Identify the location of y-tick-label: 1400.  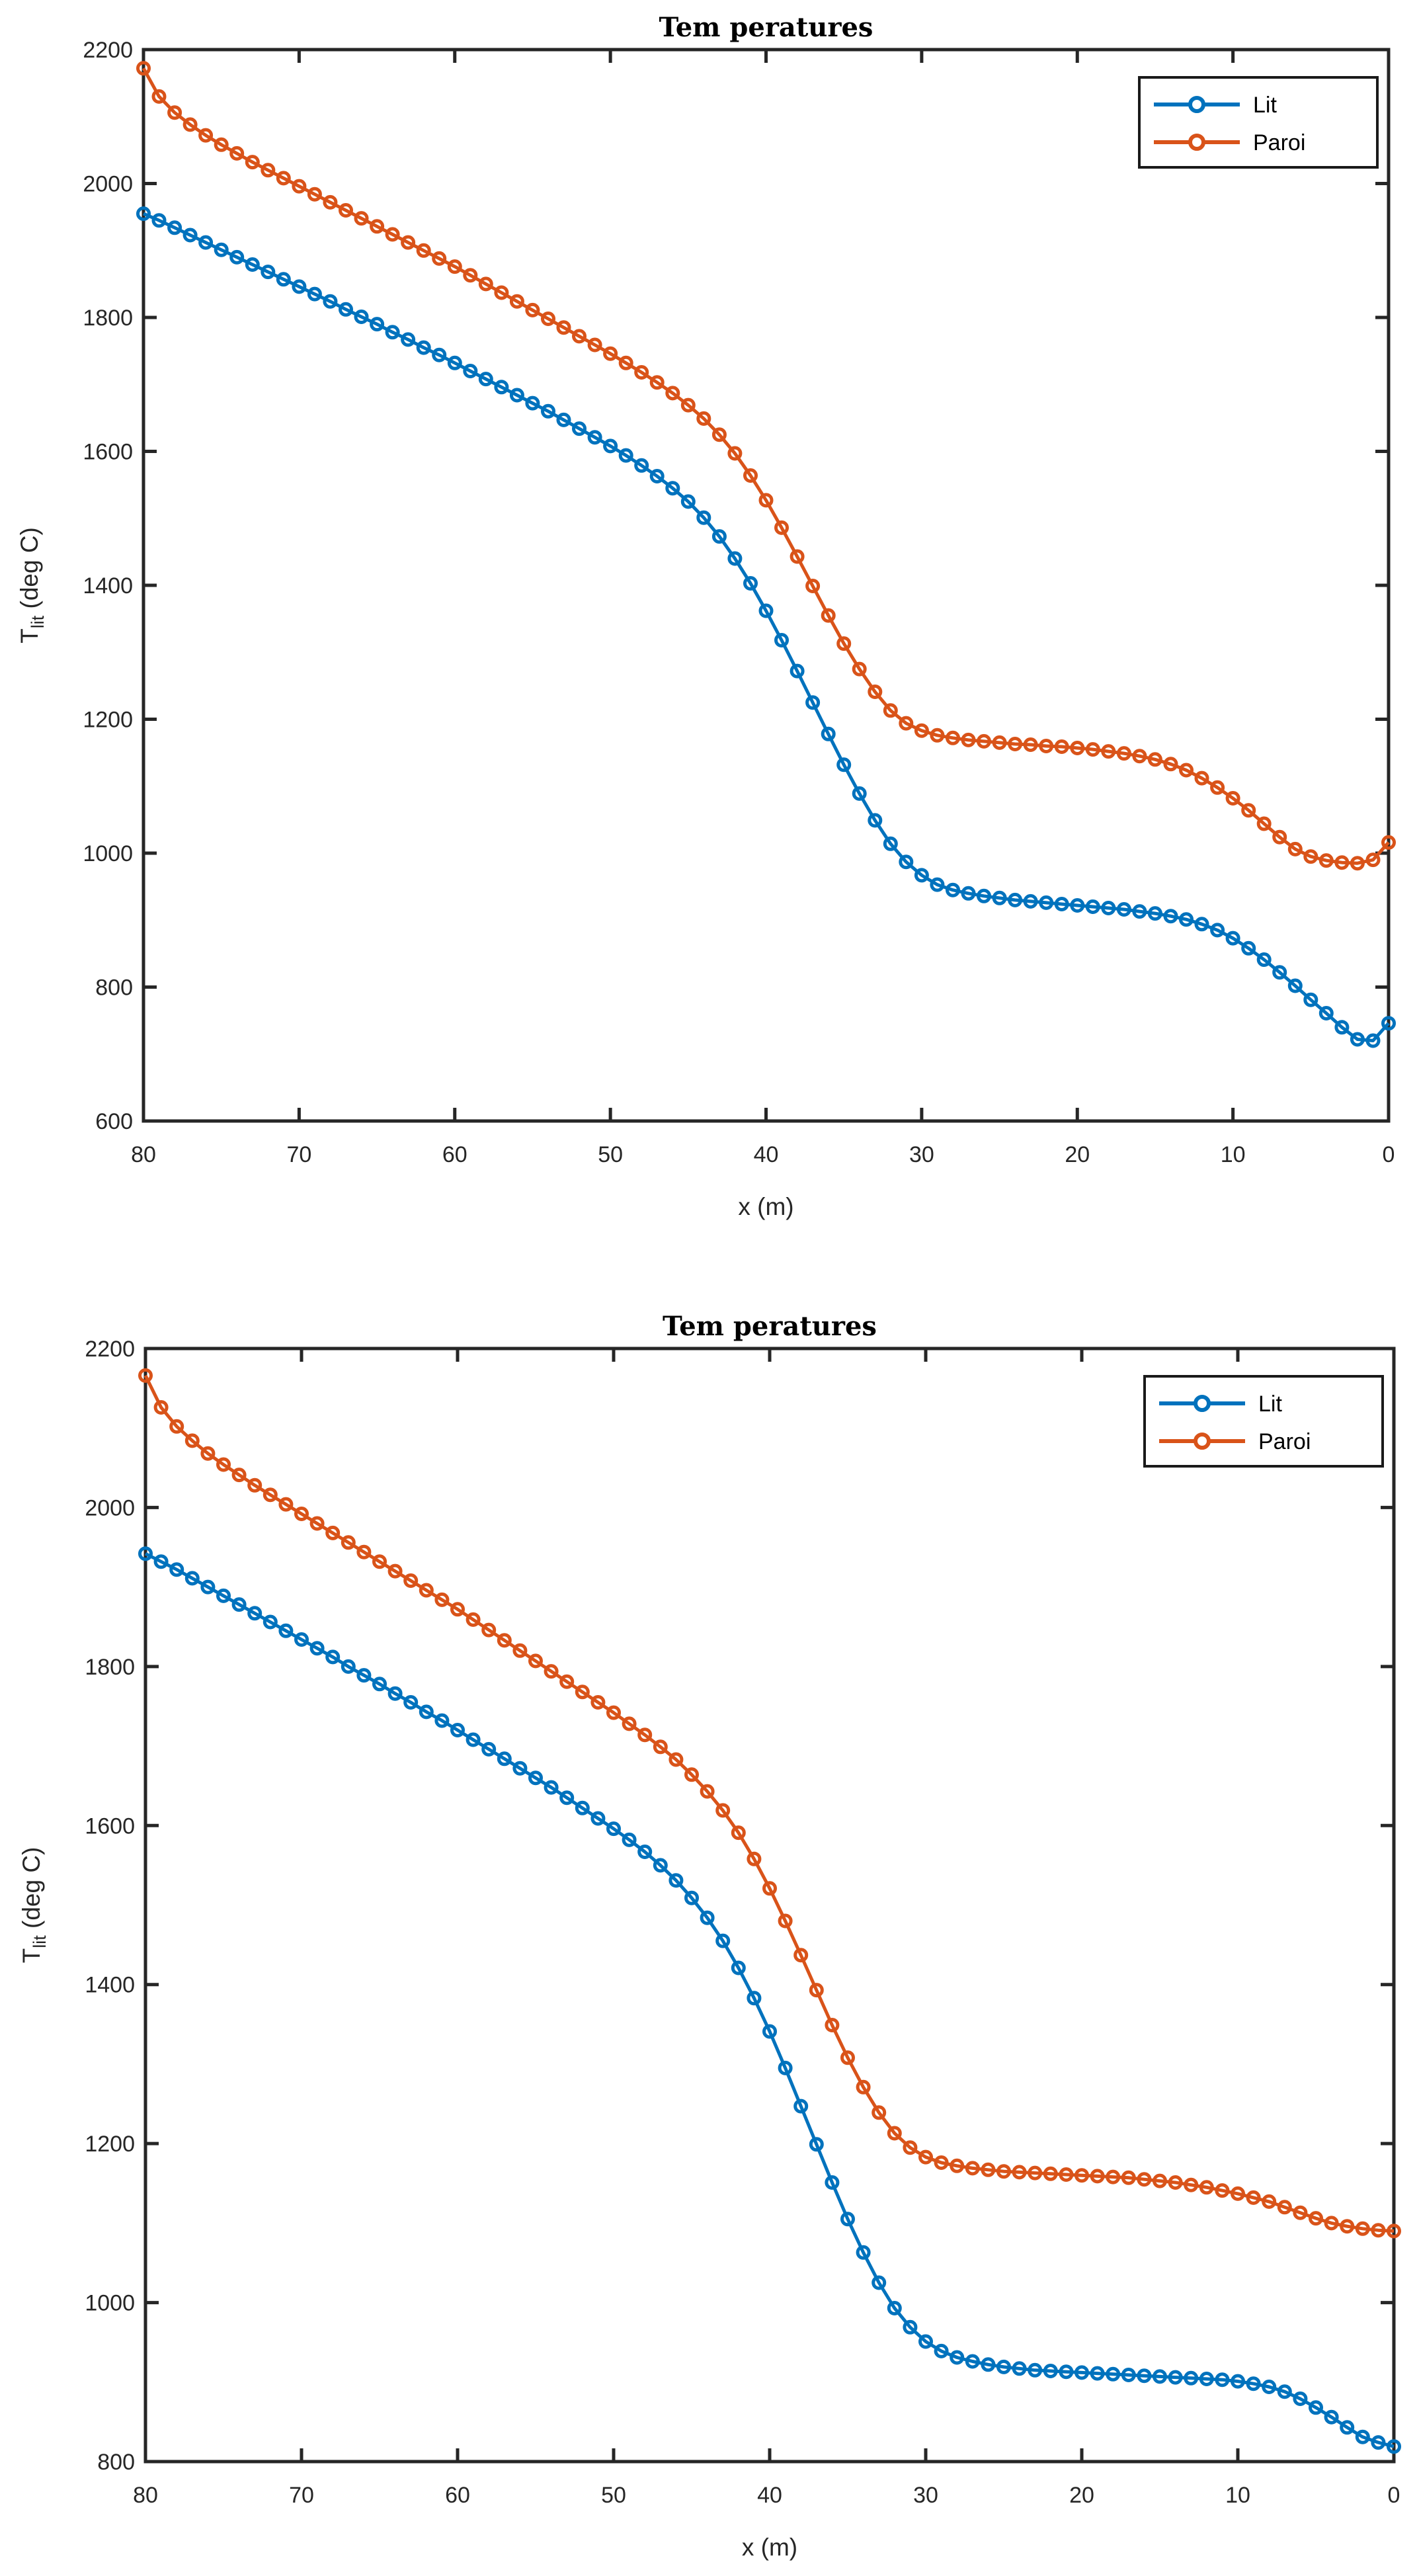
(110, 1985).